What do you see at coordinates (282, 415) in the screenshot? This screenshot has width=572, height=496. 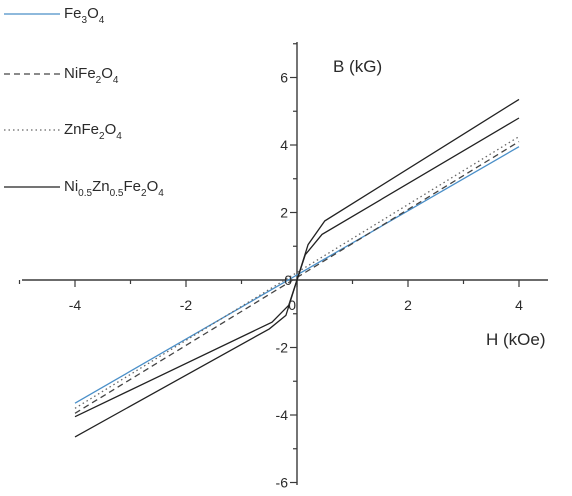 I see `y-tick-label: -4` at bounding box center [282, 415].